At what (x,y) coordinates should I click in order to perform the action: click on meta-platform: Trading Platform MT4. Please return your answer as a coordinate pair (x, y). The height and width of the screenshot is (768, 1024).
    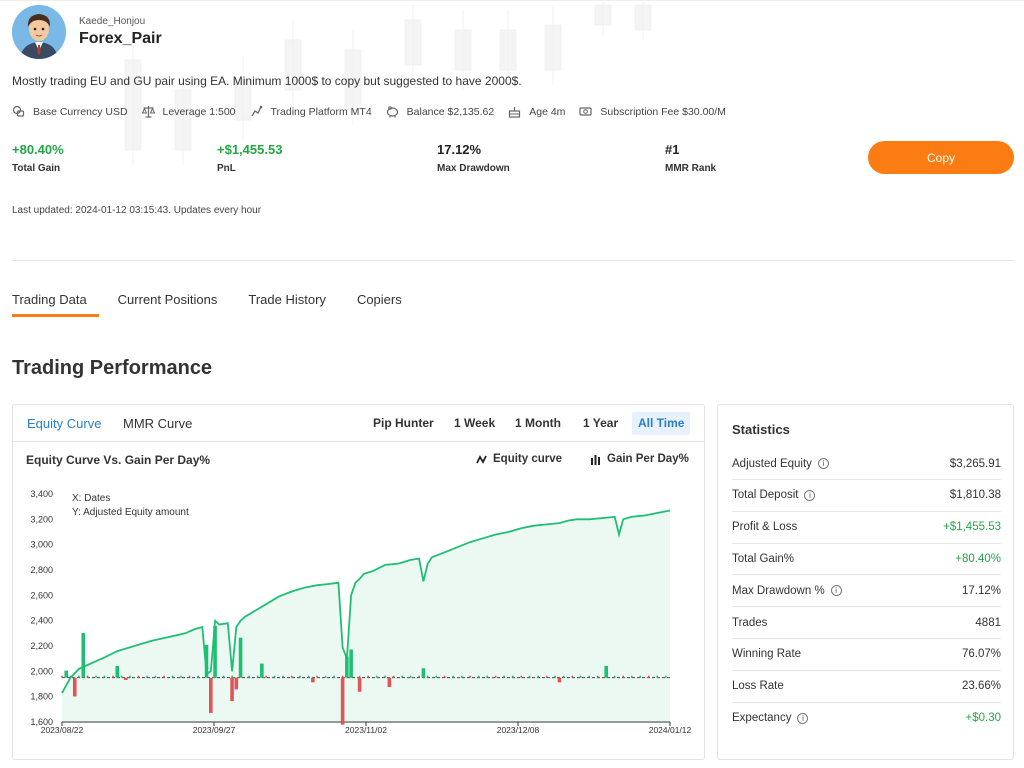
    Looking at the image, I should click on (311, 111).